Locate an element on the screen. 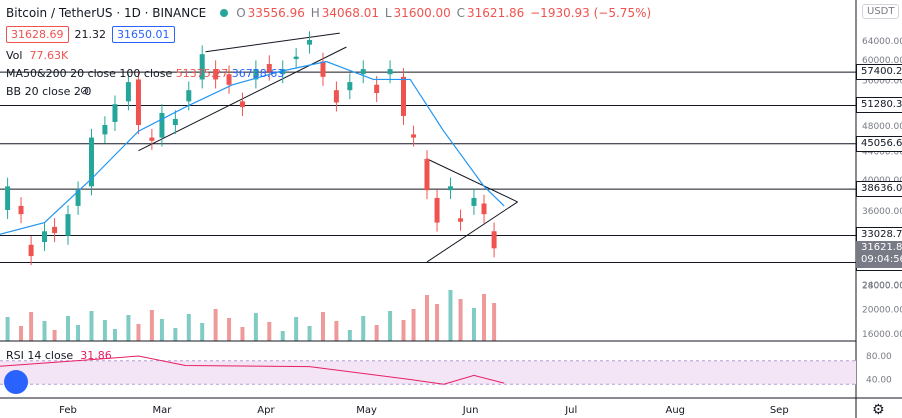  price-tick-label: 48000.00 is located at coordinates (882, 127).